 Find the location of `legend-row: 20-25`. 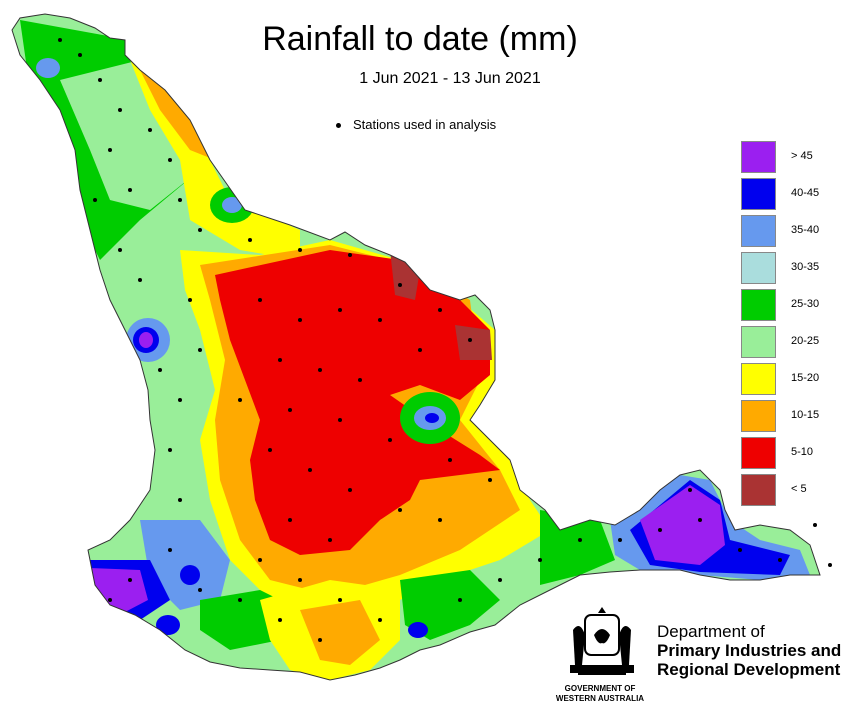

legend-row: 20-25 is located at coordinates (791, 343).